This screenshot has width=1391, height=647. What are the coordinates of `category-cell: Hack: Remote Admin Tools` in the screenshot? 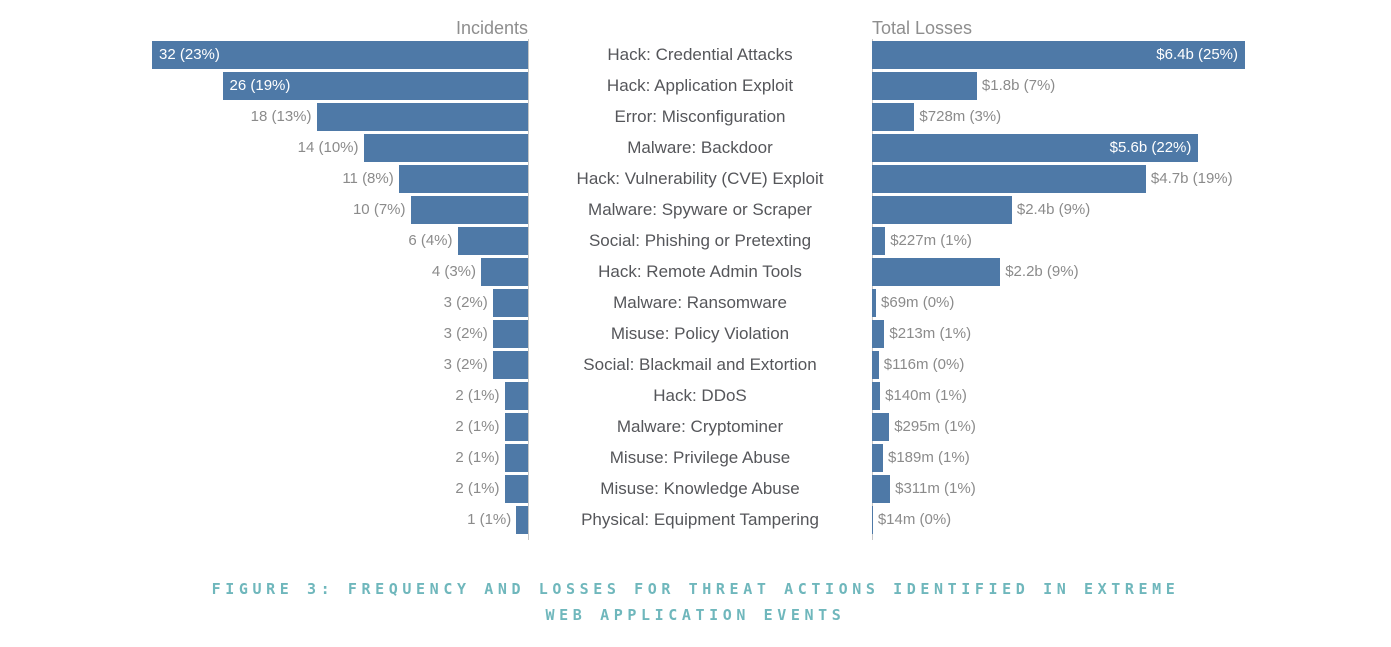 It's located at (700, 271).